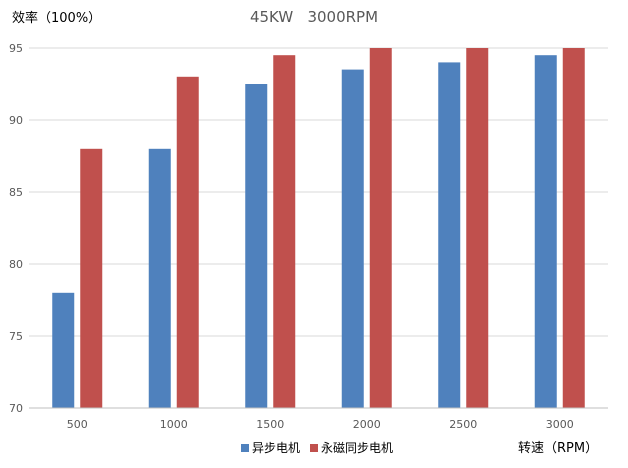 This screenshot has width=628, height=468. I want to click on x-axis-title: 转速（RPM）, so click(558, 448).